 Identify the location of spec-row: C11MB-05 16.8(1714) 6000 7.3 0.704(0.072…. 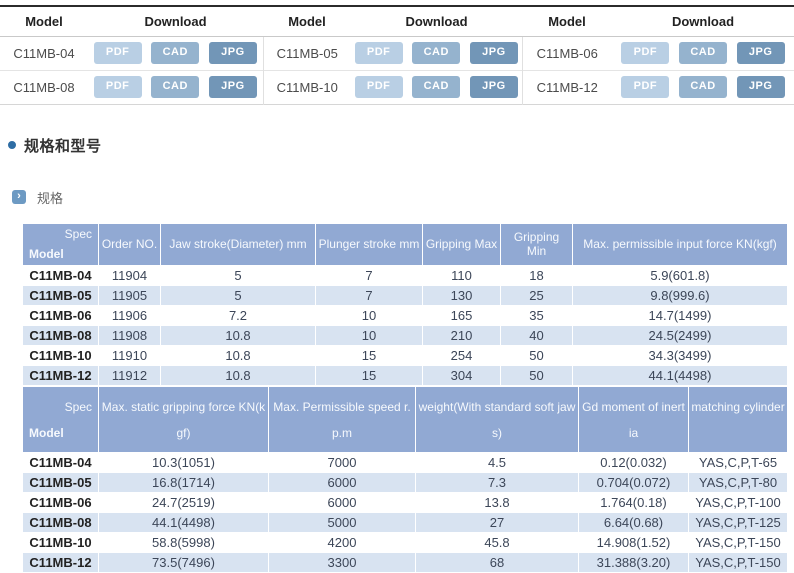
(405, 482).